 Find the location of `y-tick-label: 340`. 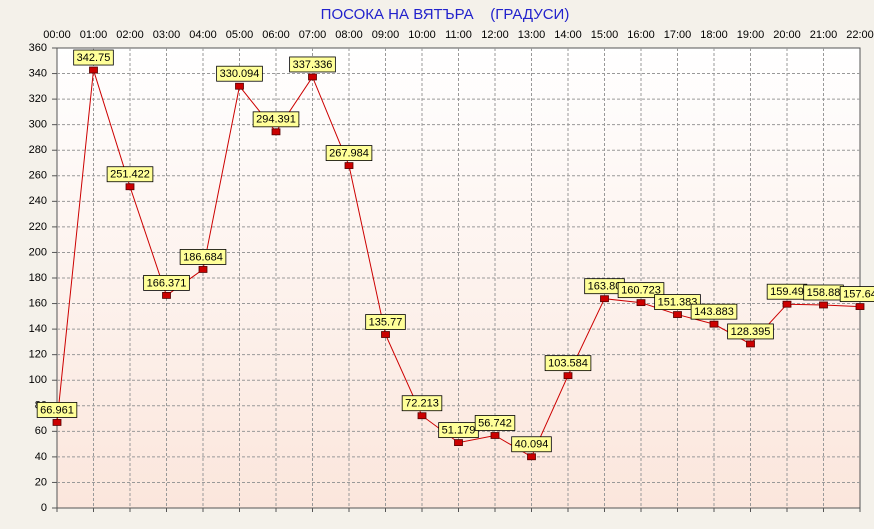

y-tick-label: 340 is located at coordinates (38, 73).